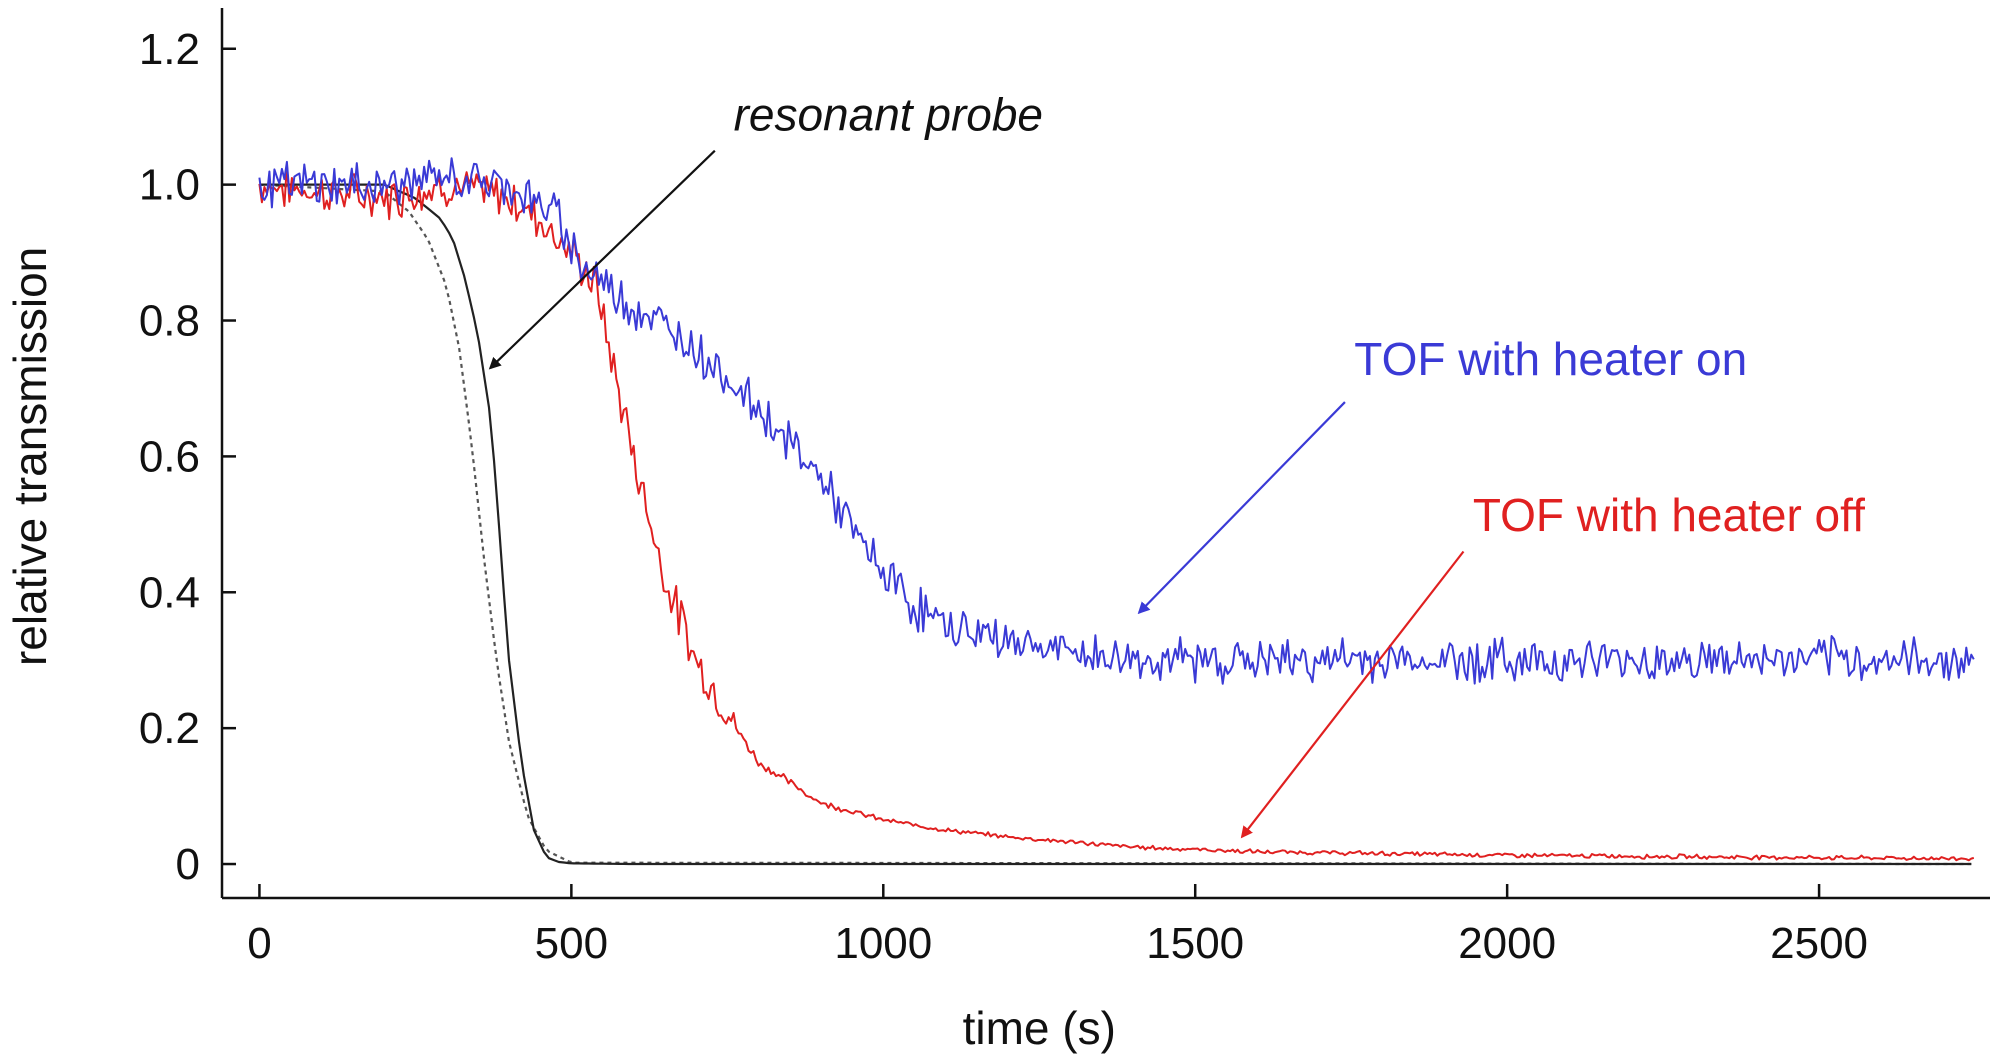  I want to click on y-tick-label: 0, so click(188, 864).